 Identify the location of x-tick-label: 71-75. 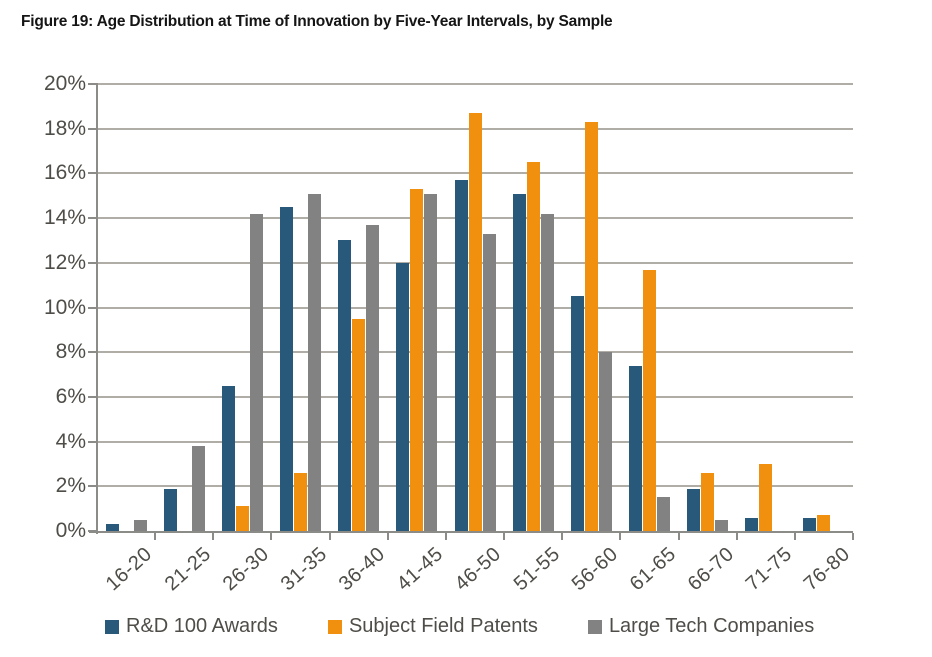
(769, 569).